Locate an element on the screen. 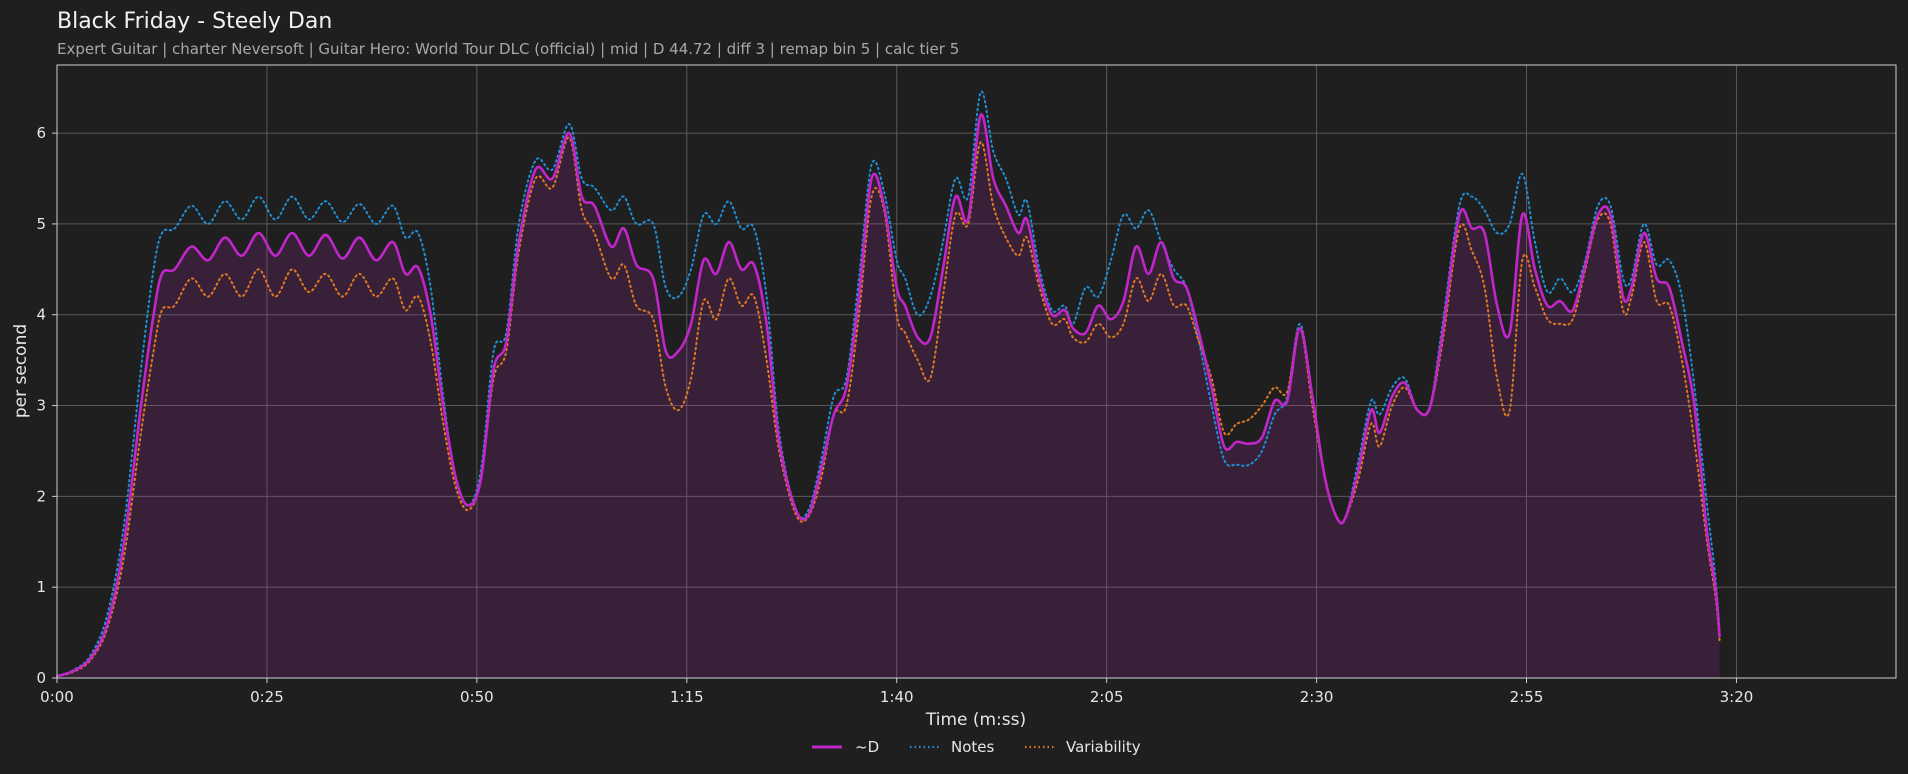 This screenshot has width=1908, height=774. x-axis-ticks: 0:00 0:25 0:50 1:15 1:40 2:05 2:30 2:55 3:20 is located at coordinates (896, 692).